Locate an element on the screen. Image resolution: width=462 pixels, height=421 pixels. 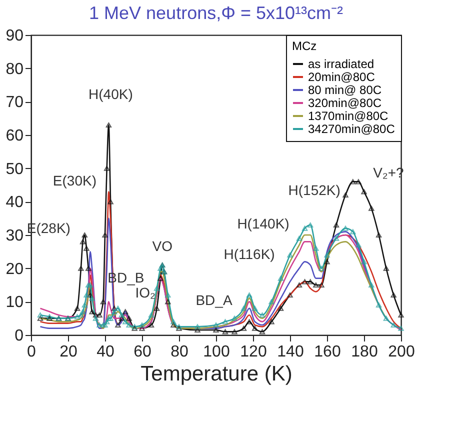
annotation: IO₂ is located at coordinates (145, 292).